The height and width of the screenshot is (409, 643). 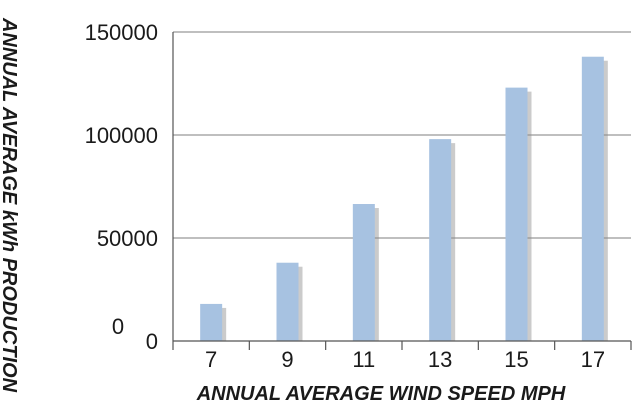 What do you see at coordinates (152, 341) in the screenshot?
I see `y-tick-label: 0` at bounding box center [152, 341].